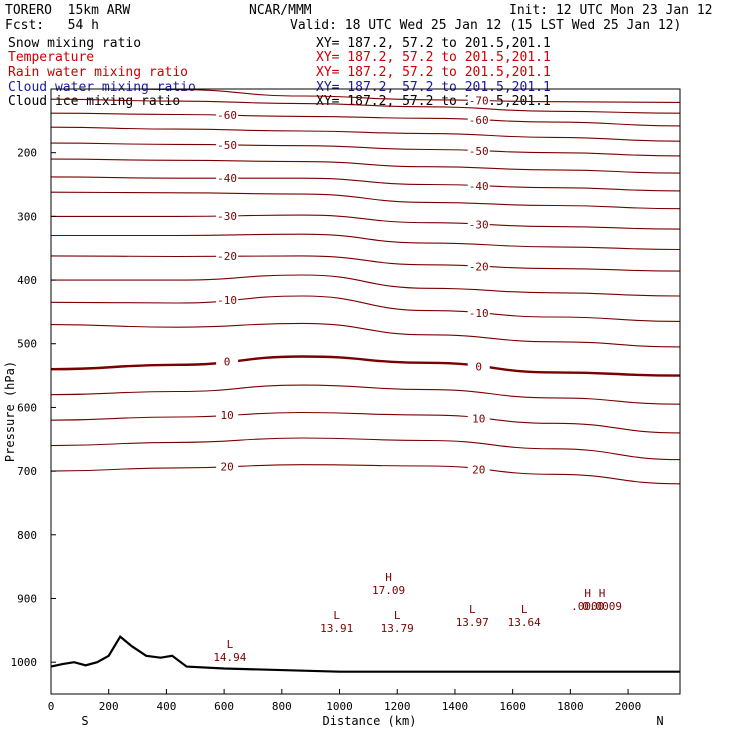 This screenshot has width=740, height=740. I want to click on y-axis-title: Pressure (hPa), so click(10, 411).